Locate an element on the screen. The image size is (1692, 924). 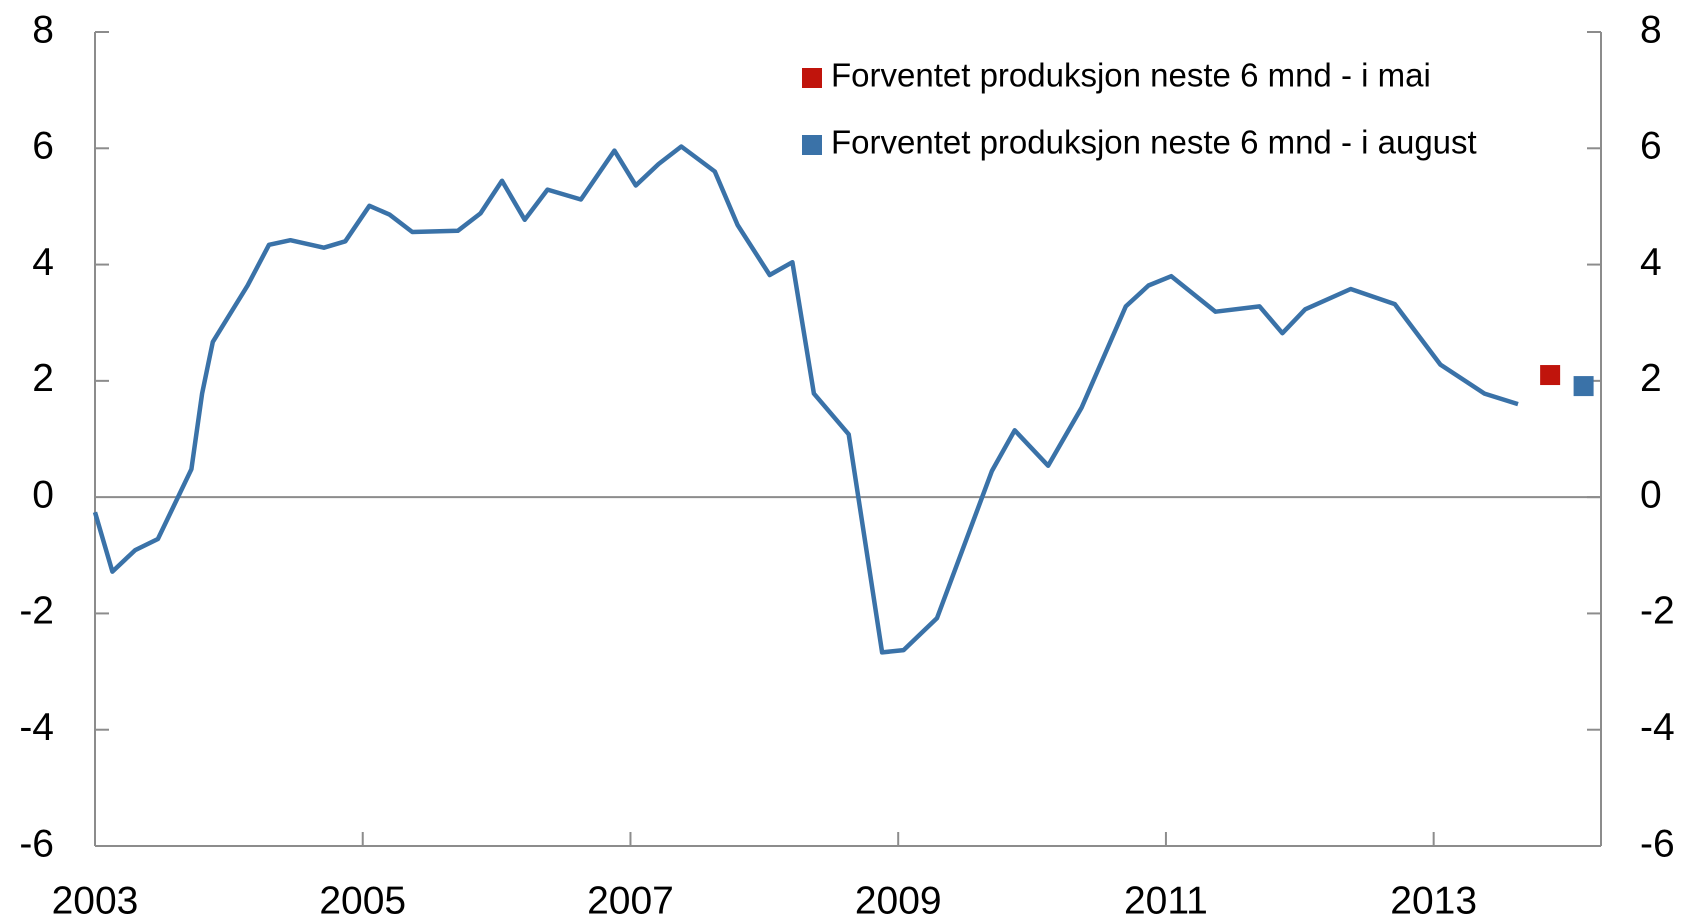
x-tick-label: 2013 is located at coordinates (1433, 900).